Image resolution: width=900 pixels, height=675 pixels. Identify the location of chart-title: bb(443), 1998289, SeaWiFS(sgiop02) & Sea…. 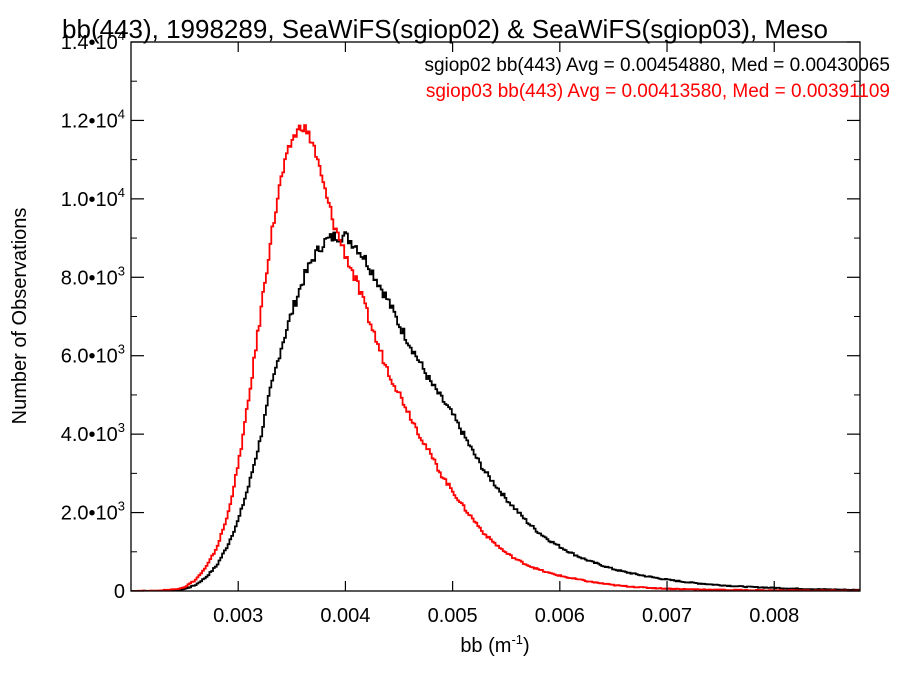
(445, 29).